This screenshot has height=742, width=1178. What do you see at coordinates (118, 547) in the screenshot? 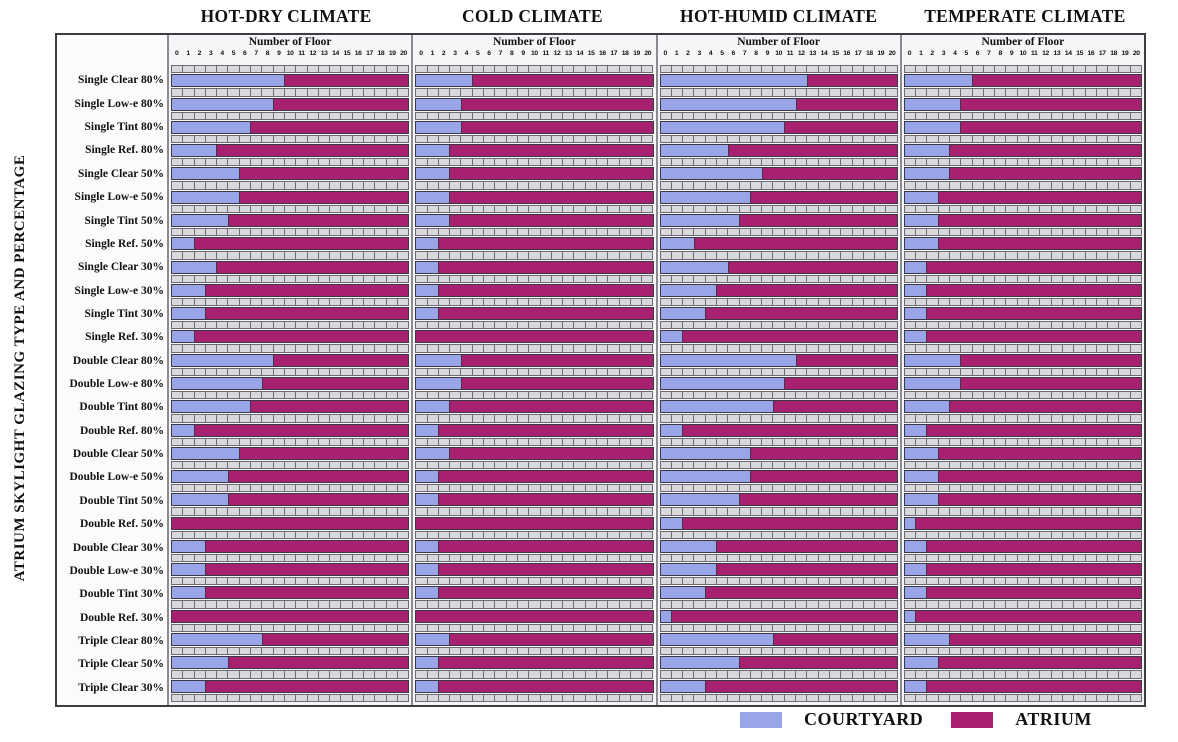
I see `row-label: Double Clear 30%` at bounding box center [118, 547].